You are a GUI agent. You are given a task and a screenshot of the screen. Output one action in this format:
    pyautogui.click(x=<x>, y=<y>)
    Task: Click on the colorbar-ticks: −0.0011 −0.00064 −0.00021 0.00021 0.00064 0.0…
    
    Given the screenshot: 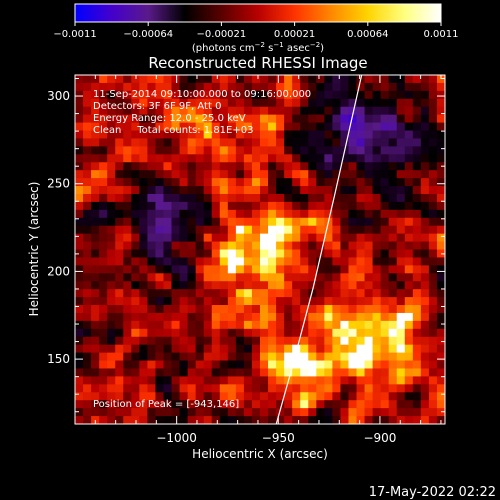 What is the action you would take?
    pyautogui.click(x=256, y=31)
    